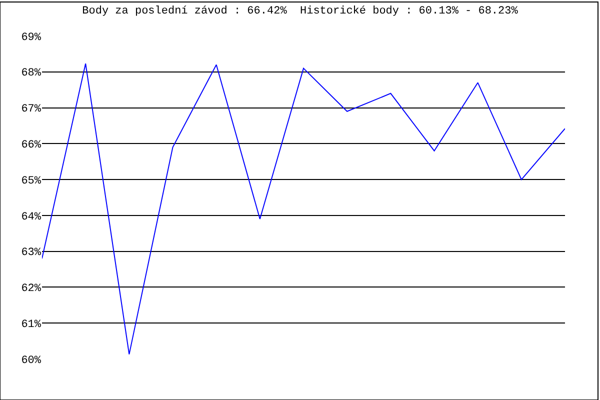 The image size is (600, 400). Describe the element at coordinates (31, 146) in the screenshot. I see `y-tick-label: 66%` at that location.